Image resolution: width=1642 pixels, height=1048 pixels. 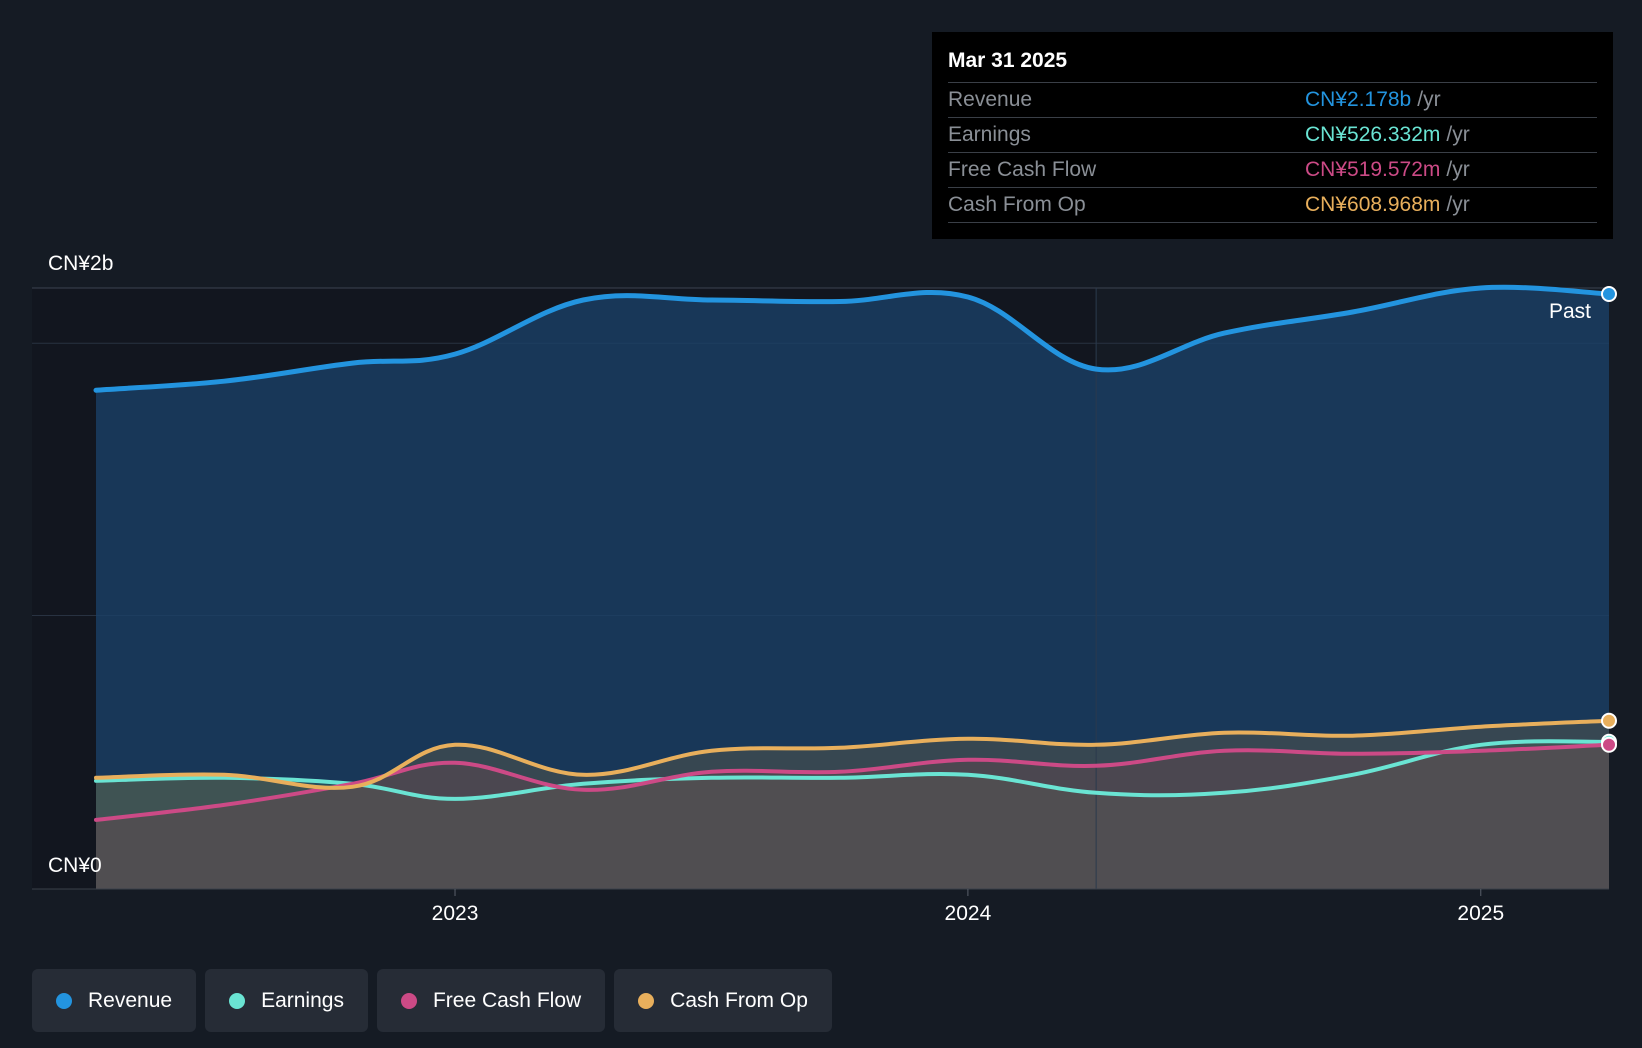 I want to click on x-axis-ticks, so click(x=968, y=892).